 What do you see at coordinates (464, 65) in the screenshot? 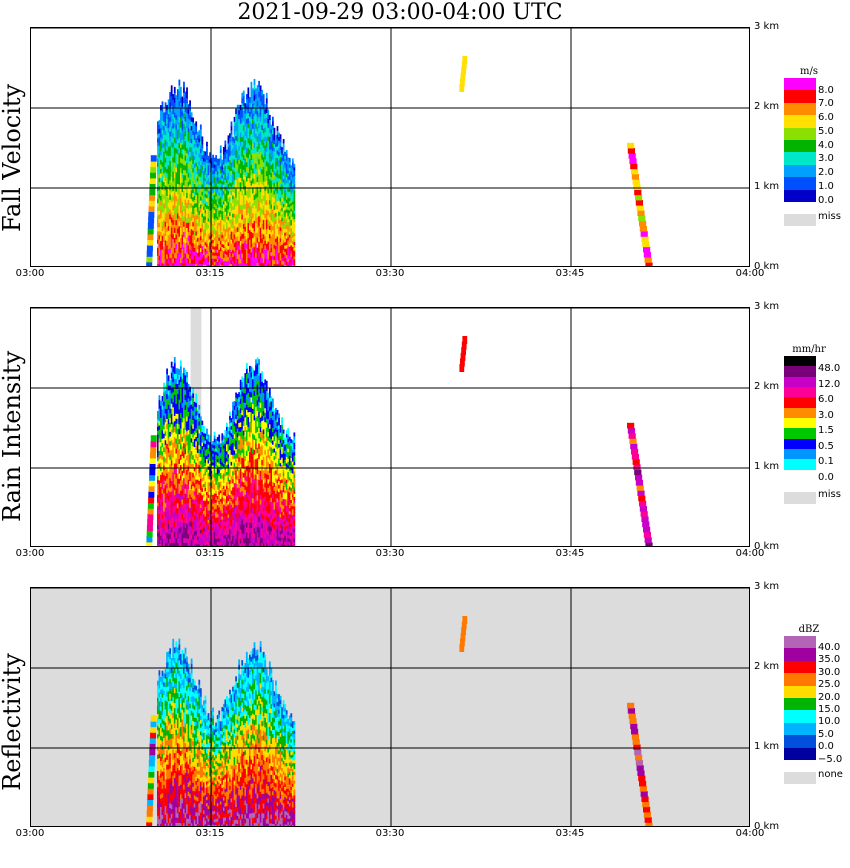
I see `high-speck` at bounding box center [464, 65].